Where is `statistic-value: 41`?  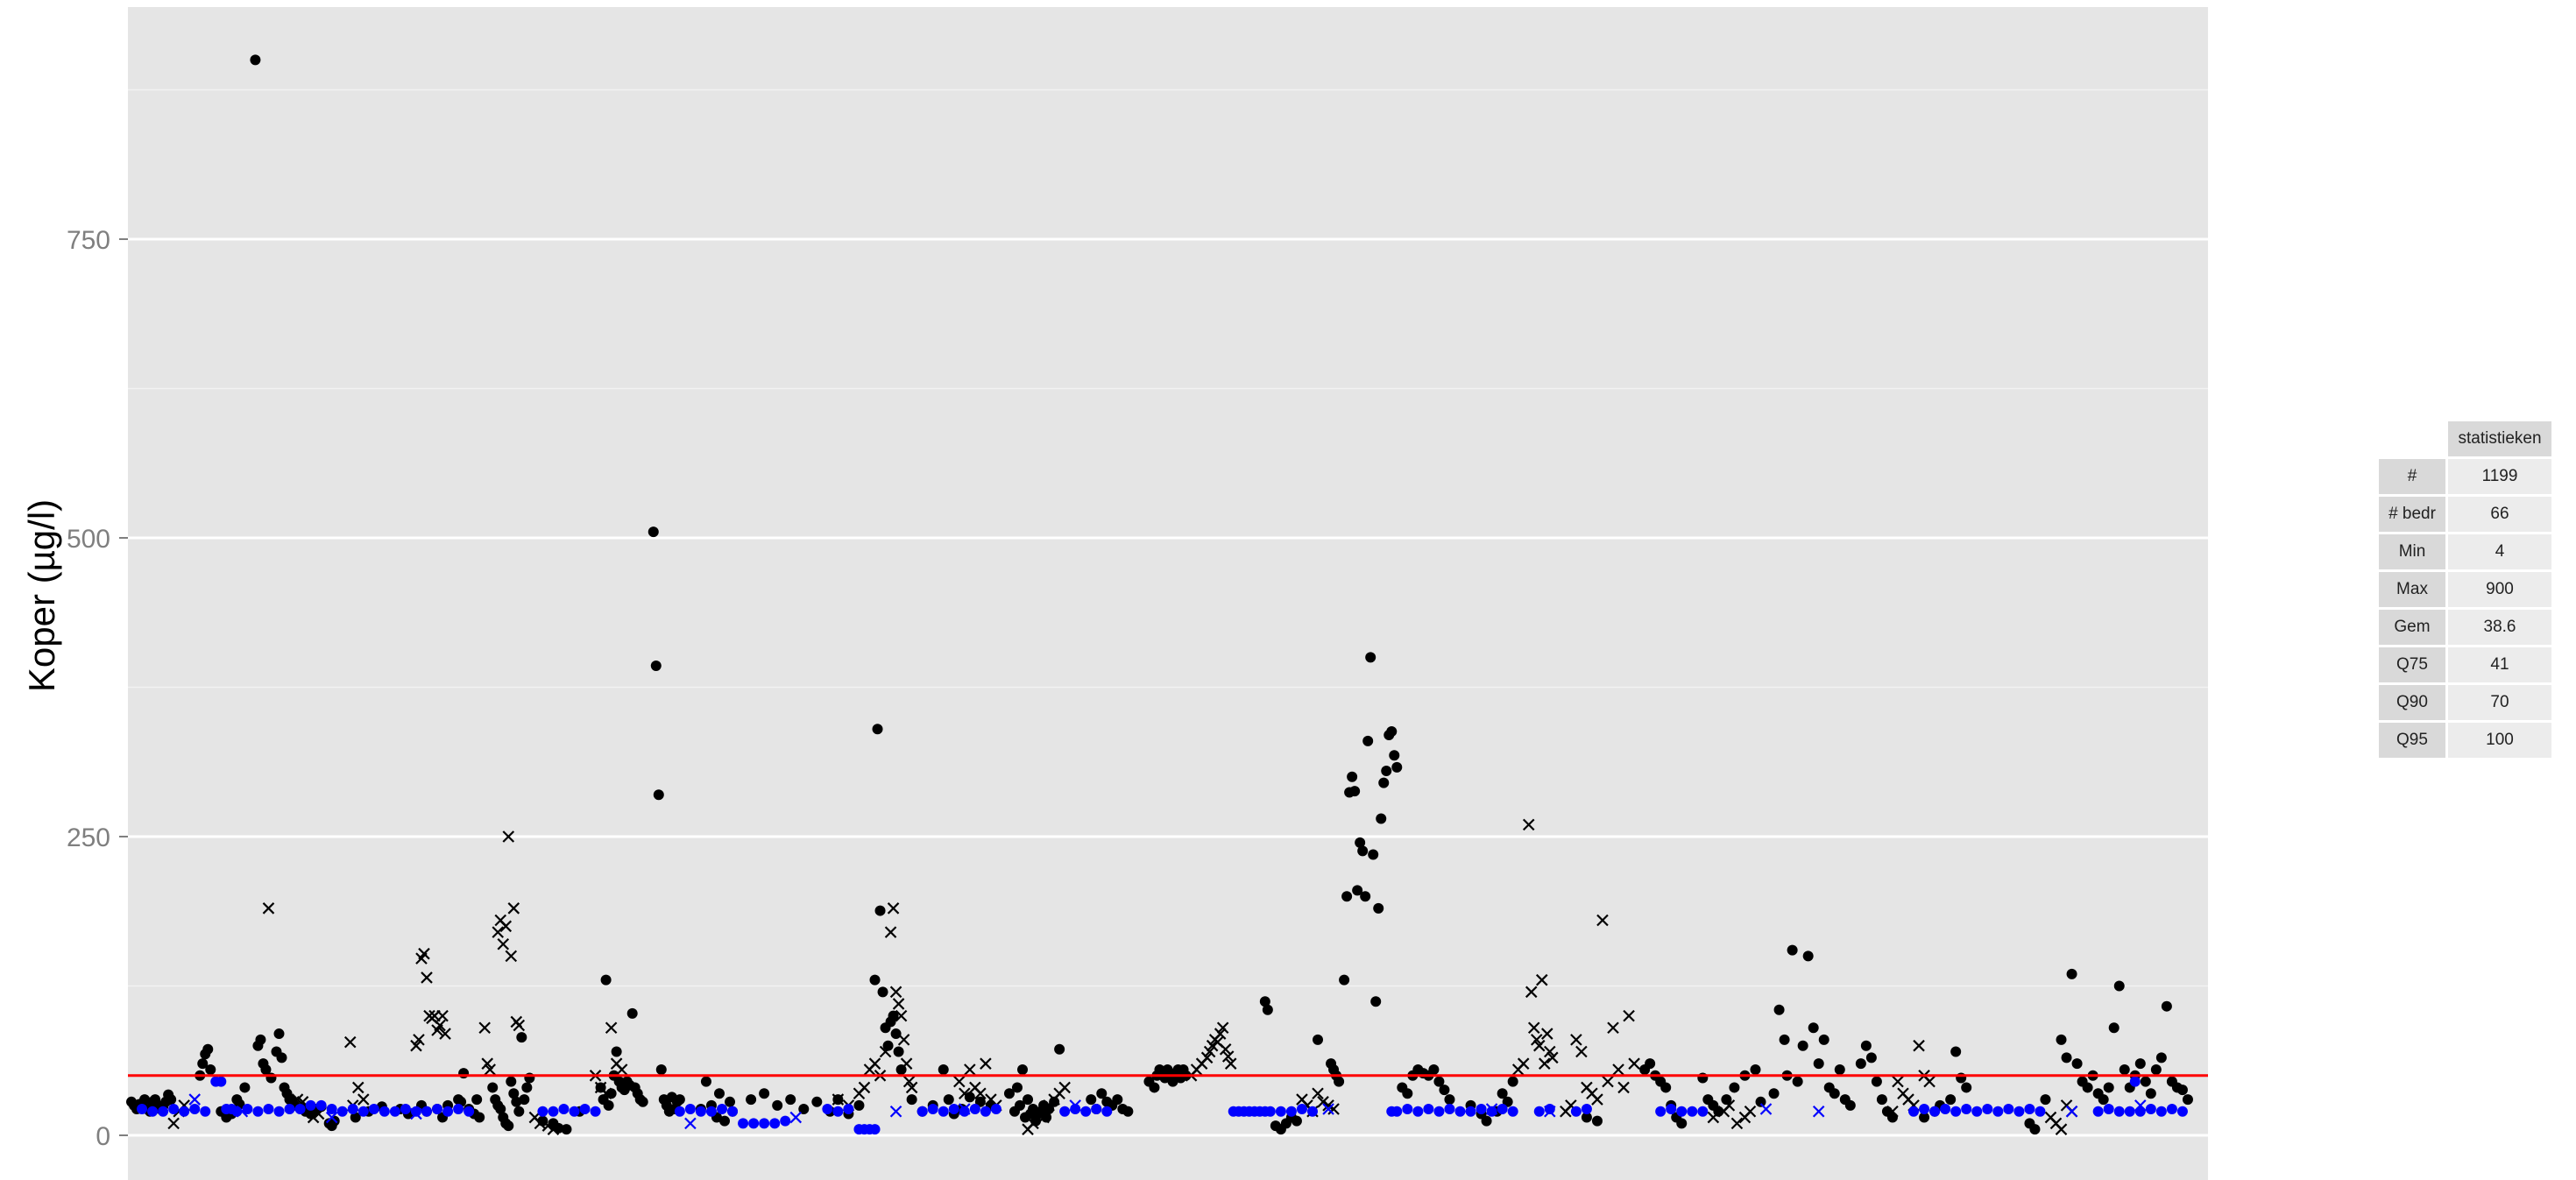
statistic-value: 41 is located at coordinates (2499, 664).